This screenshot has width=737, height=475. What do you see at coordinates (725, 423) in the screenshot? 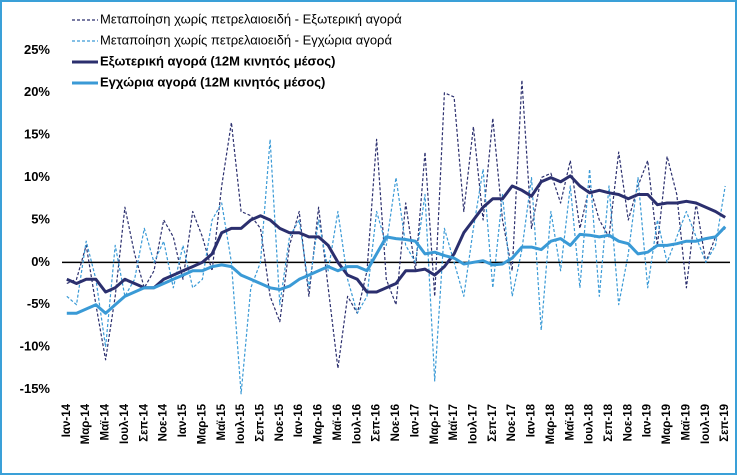
I see `x-tick-label: Σεπ-19` at bounding box center [725, 423].